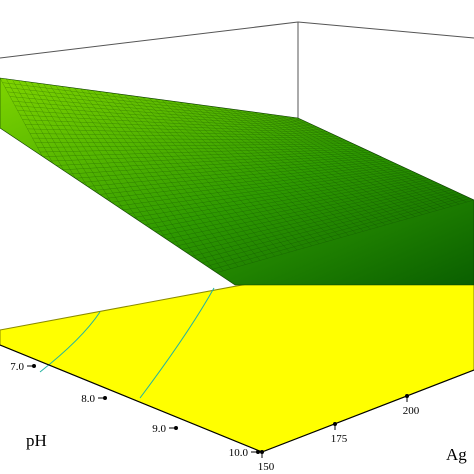  Describe the element at coordinates (17, 367) in the screenshot. I see `ph-tick-label: 7.0` at that location.